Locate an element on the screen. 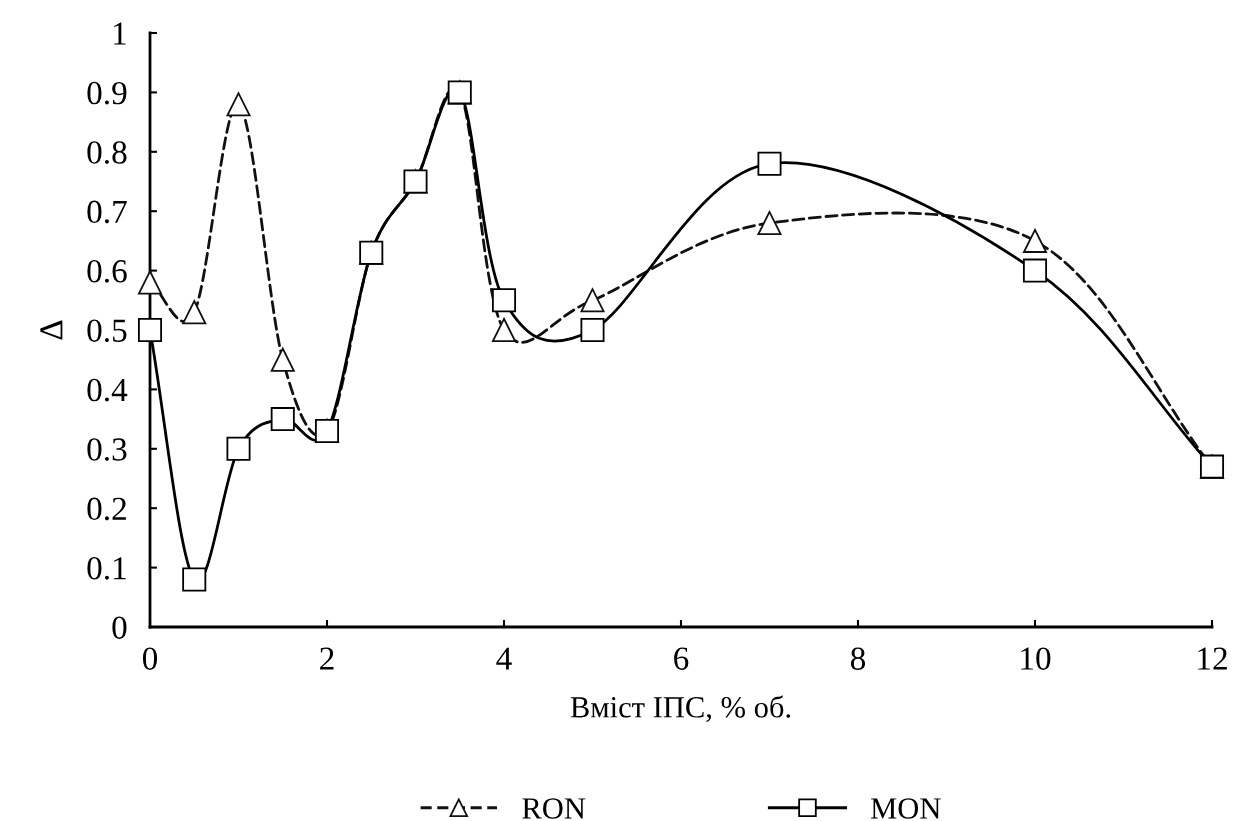 Image resolution: width=1247 pixels, height=821 pixels. y-tick-label: 0.5 is located at coordinates (107, 331).